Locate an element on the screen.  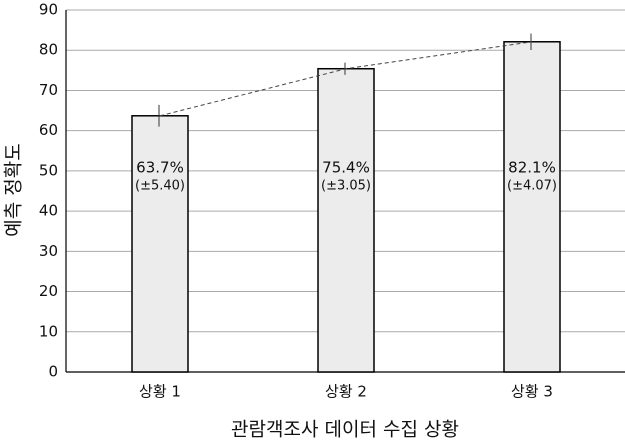
value-label: 75.4% is located at coordinates (346, 168).